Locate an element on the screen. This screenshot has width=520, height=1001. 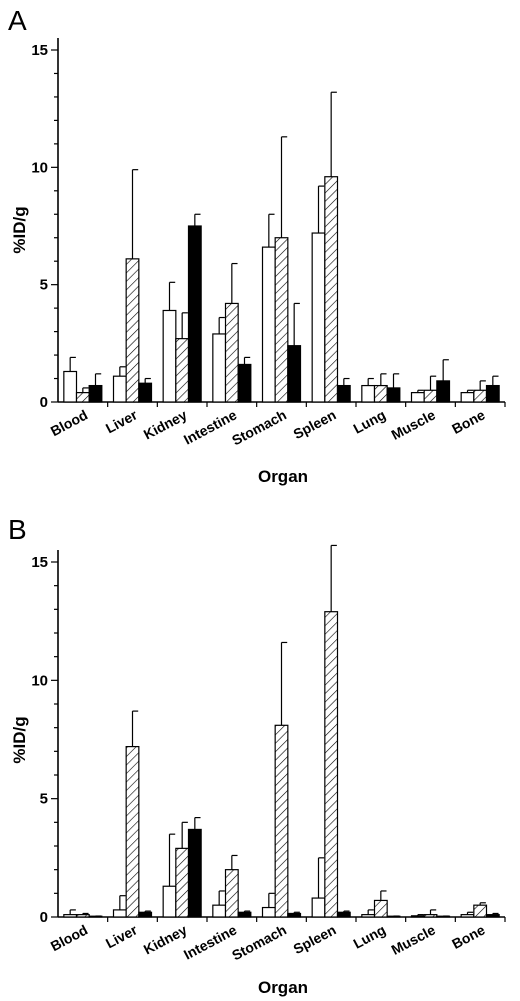
x-axis-title-a: Organ is located at coordinates (283, 476).